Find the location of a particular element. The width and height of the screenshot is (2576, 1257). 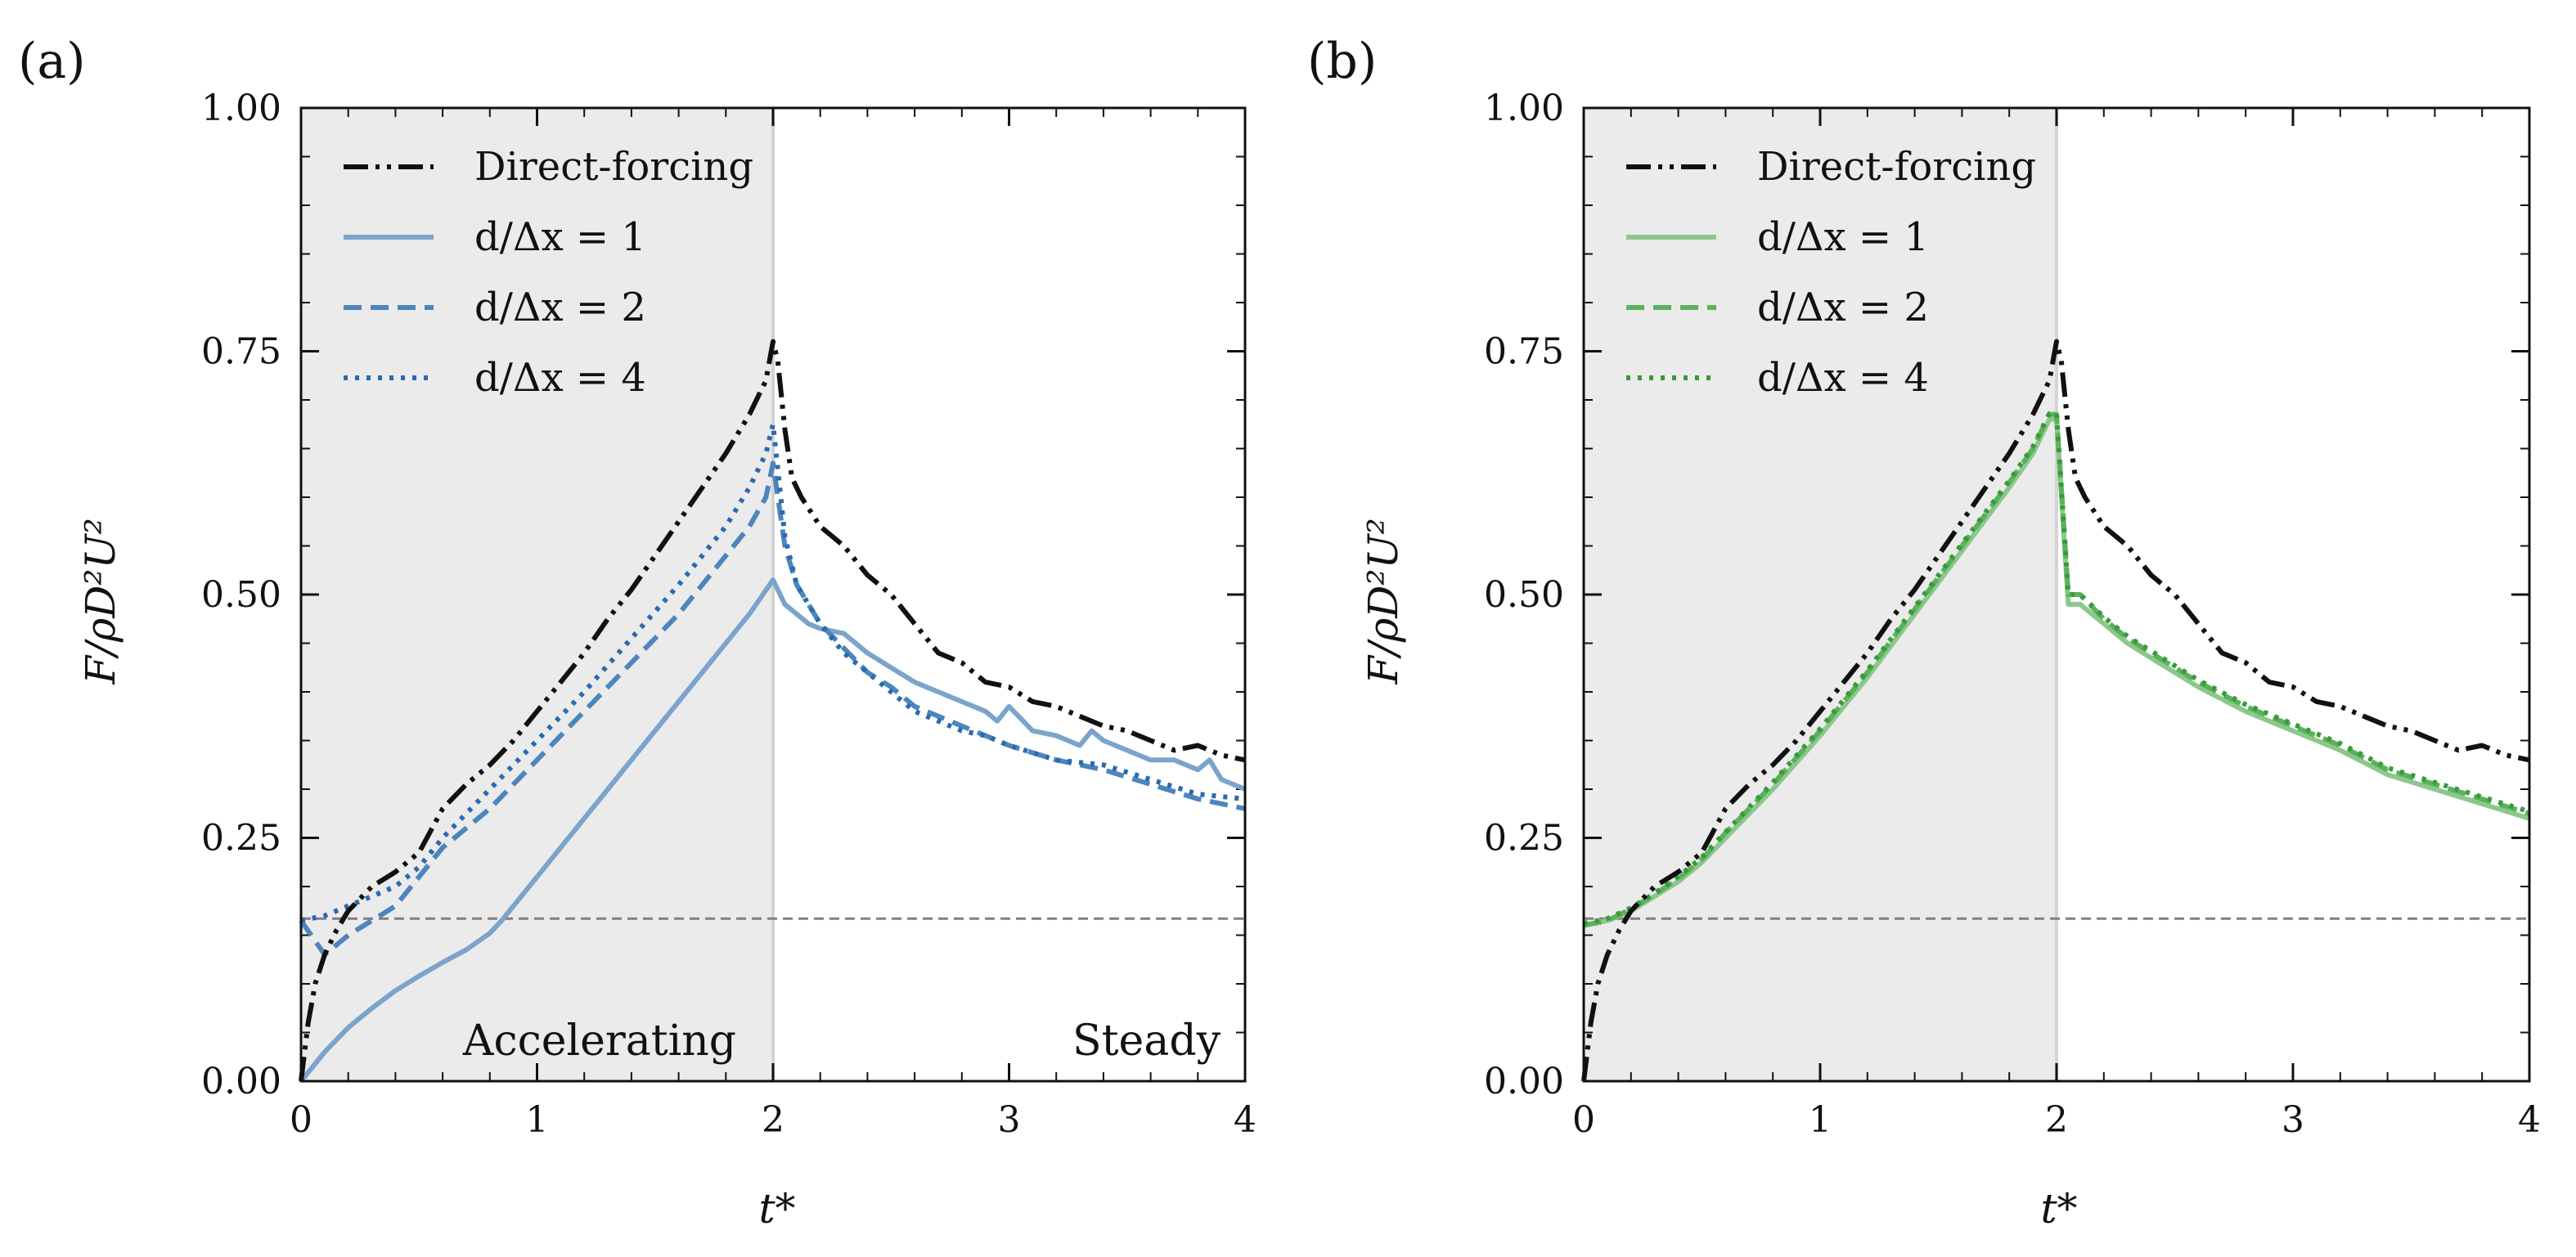

panel-label: (a) is located at coordinates (52, 61).